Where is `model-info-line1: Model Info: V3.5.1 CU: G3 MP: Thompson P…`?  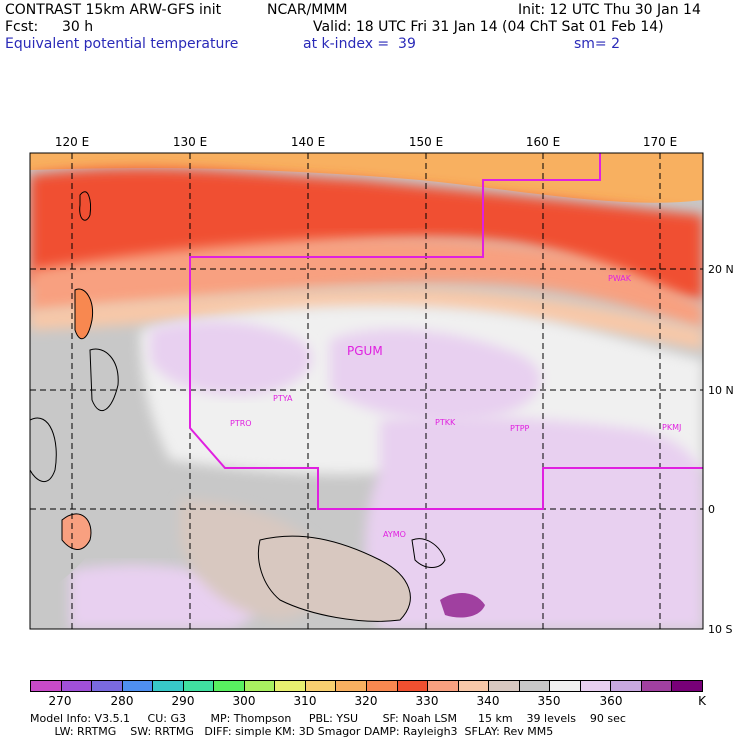
model-info-line1: Model Info: V3.5.1 CU: G3 MP: Thompson P… is located at coordinates (328, 718).